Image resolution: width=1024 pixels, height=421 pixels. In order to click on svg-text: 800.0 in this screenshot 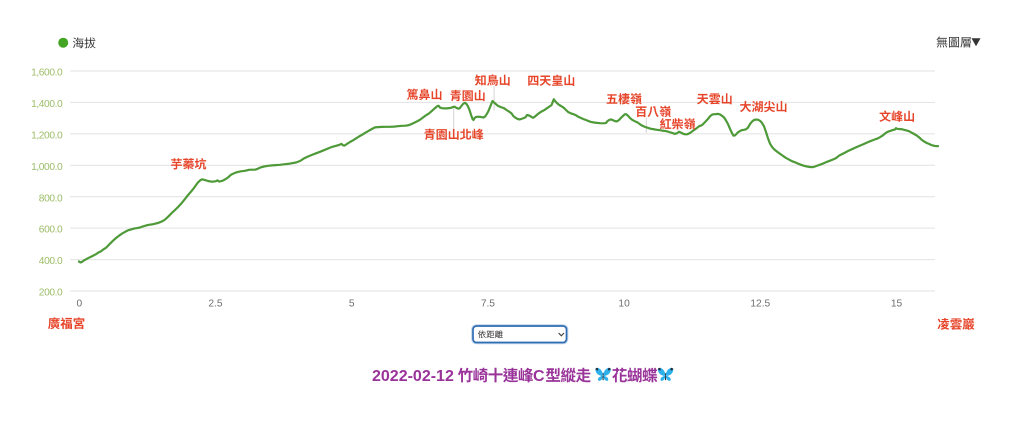, I will do `click(51, 198)`.